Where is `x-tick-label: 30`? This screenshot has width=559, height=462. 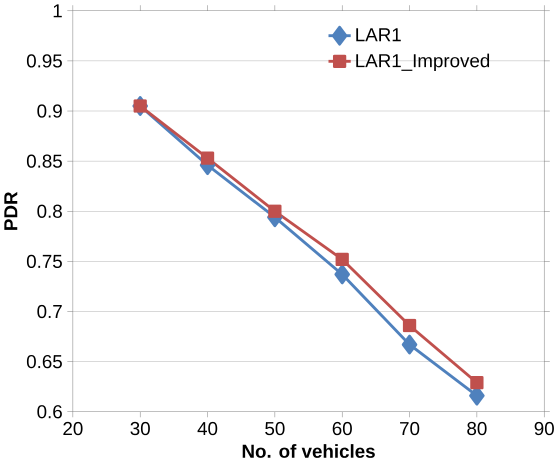
x-tick-label: 30 is located at coordinates (140, 429).